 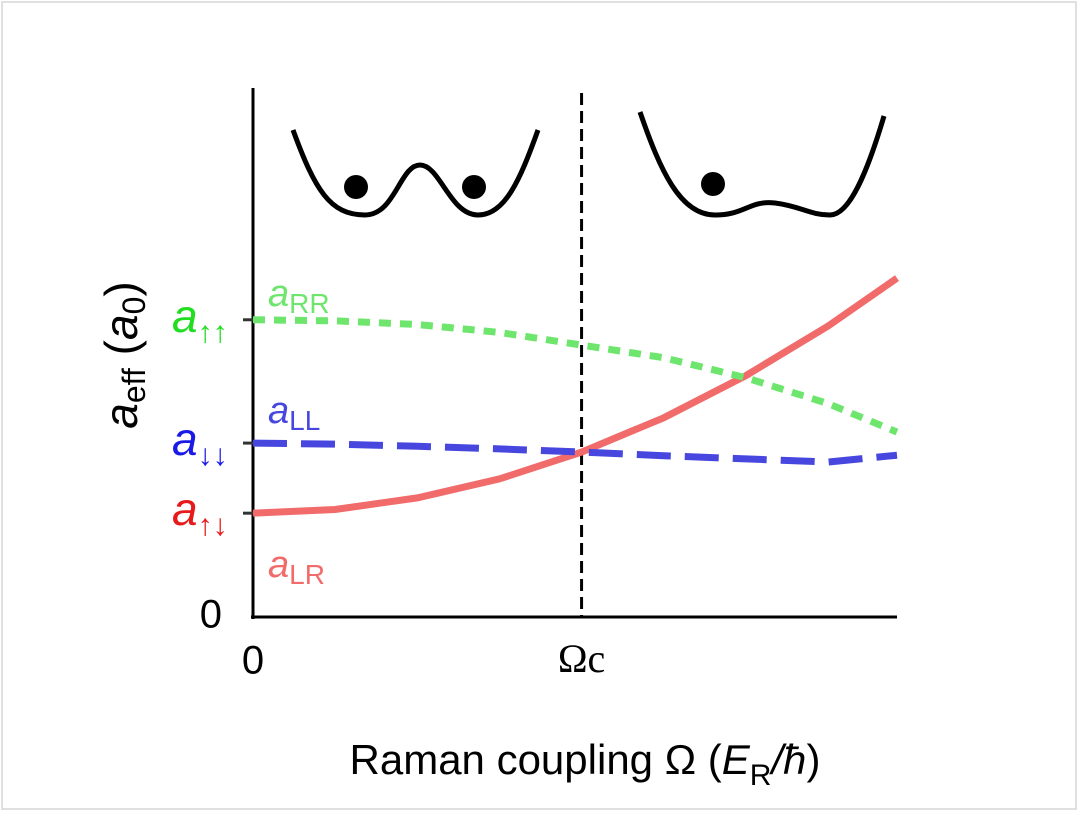 I want to click on x-tick-label: 0, so click(x=253, y=661).